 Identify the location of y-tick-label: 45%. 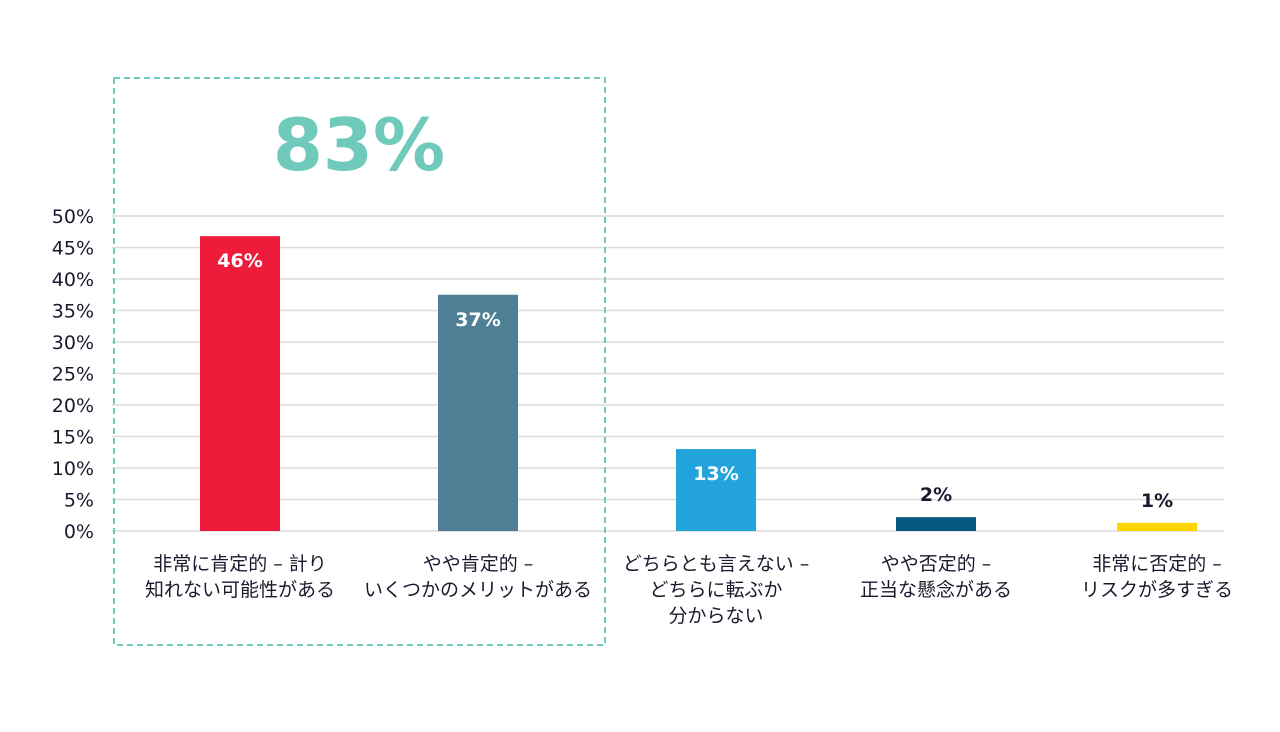
(73, 249).